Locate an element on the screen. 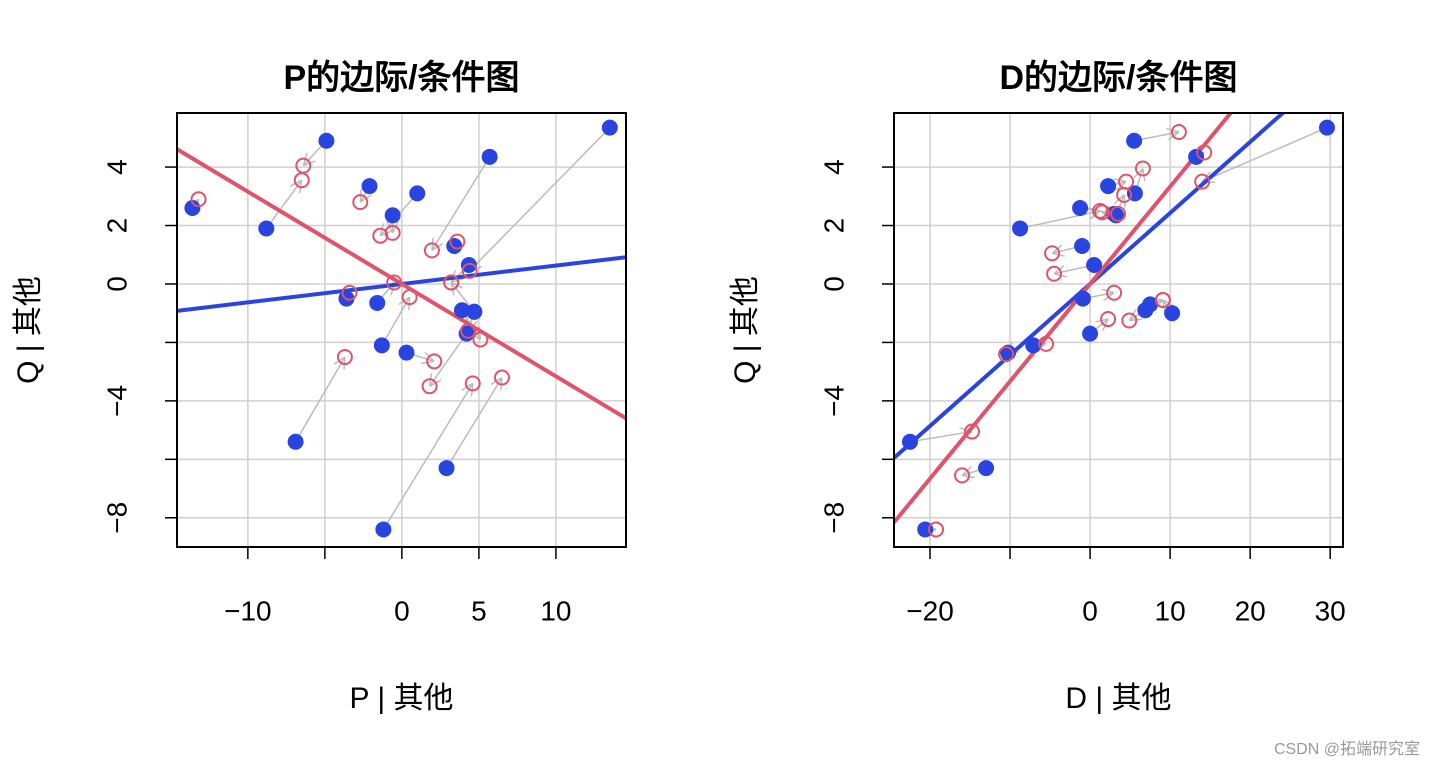 The image size is (1431, 768). x-tick-label: 20 is located at coordinates (1250, 610).